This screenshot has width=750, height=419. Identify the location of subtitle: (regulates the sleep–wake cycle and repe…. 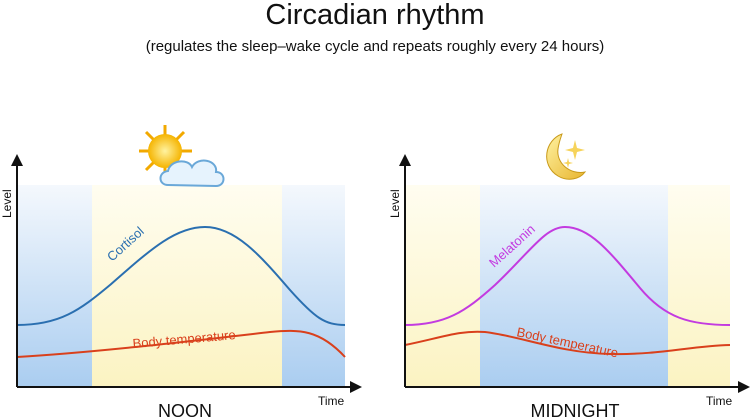
(375, 46).